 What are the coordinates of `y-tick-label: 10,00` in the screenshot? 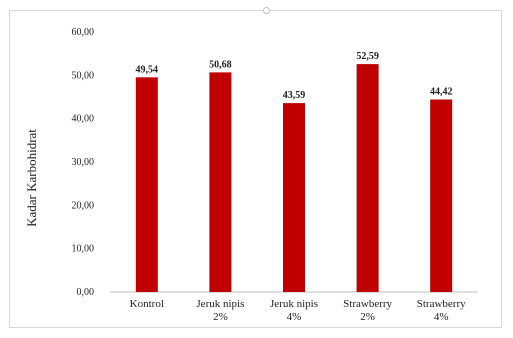 It's located at (83, 249).